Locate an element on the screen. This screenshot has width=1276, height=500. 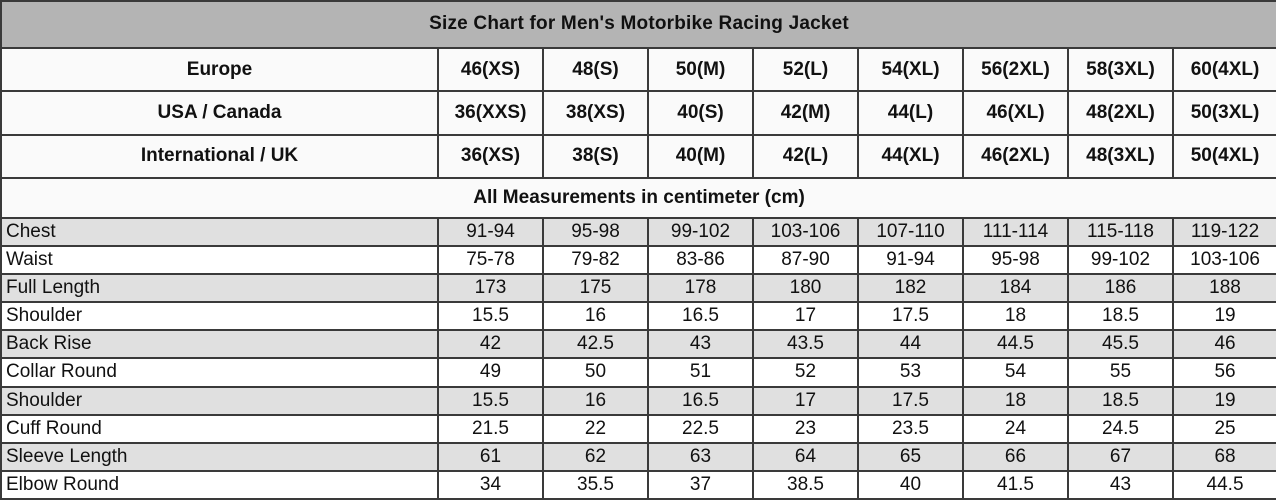
measurement-value: 38.5 is located at coordinates (805, 484).